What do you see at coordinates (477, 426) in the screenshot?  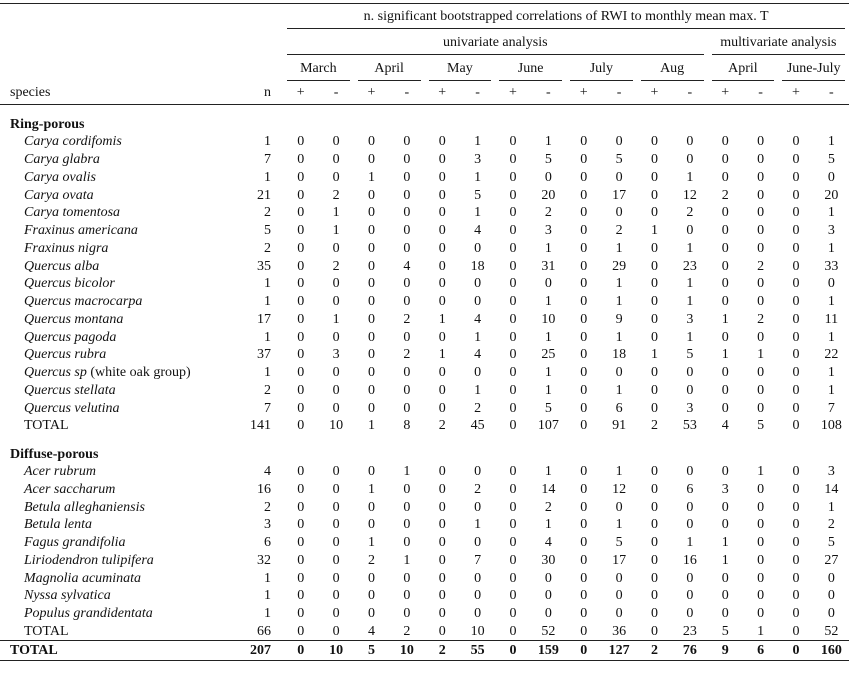 I see `count: 45` at bounding box center [477, 426].